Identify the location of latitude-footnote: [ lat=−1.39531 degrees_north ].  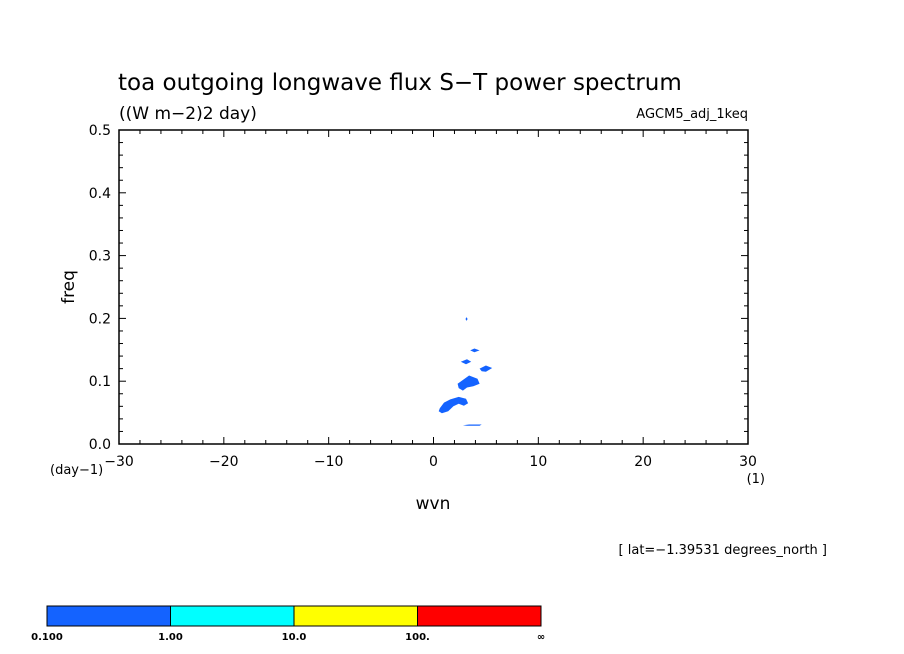
(723, 550).